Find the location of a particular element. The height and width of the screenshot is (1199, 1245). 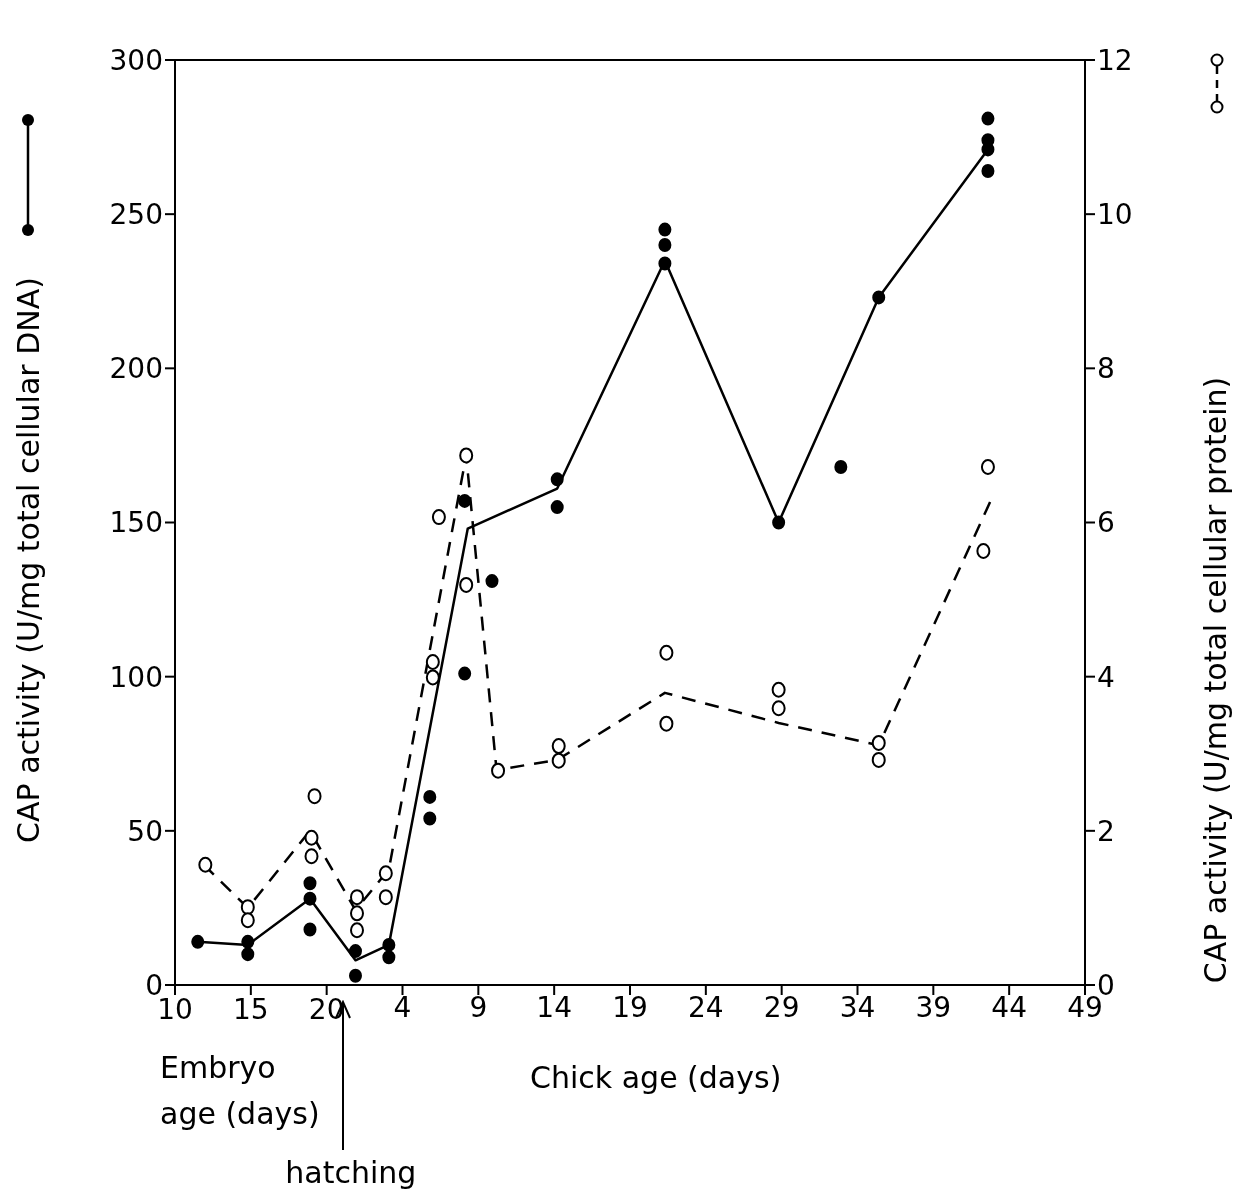

y2-tick-label: 2 is located at coordinates (1106, 831).